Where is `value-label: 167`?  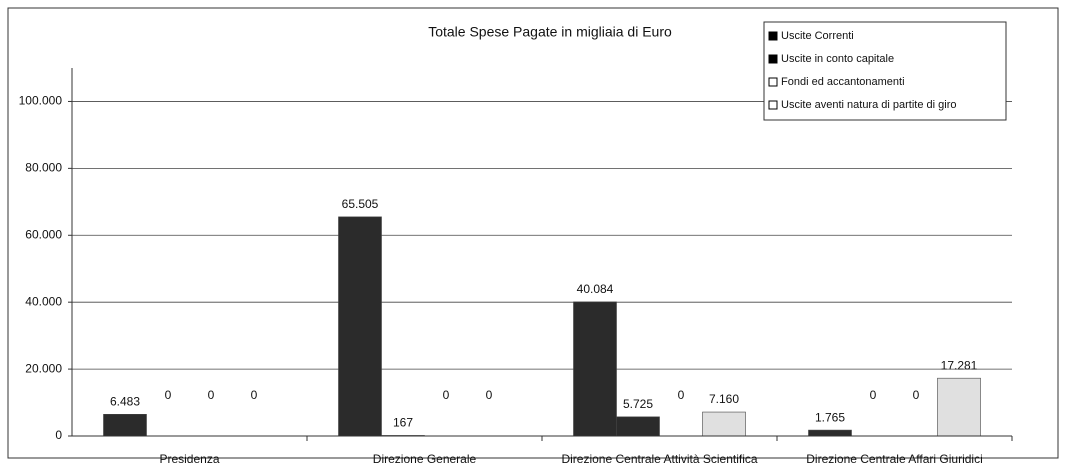 value-label: 167 is located at coordinates (403, 423).